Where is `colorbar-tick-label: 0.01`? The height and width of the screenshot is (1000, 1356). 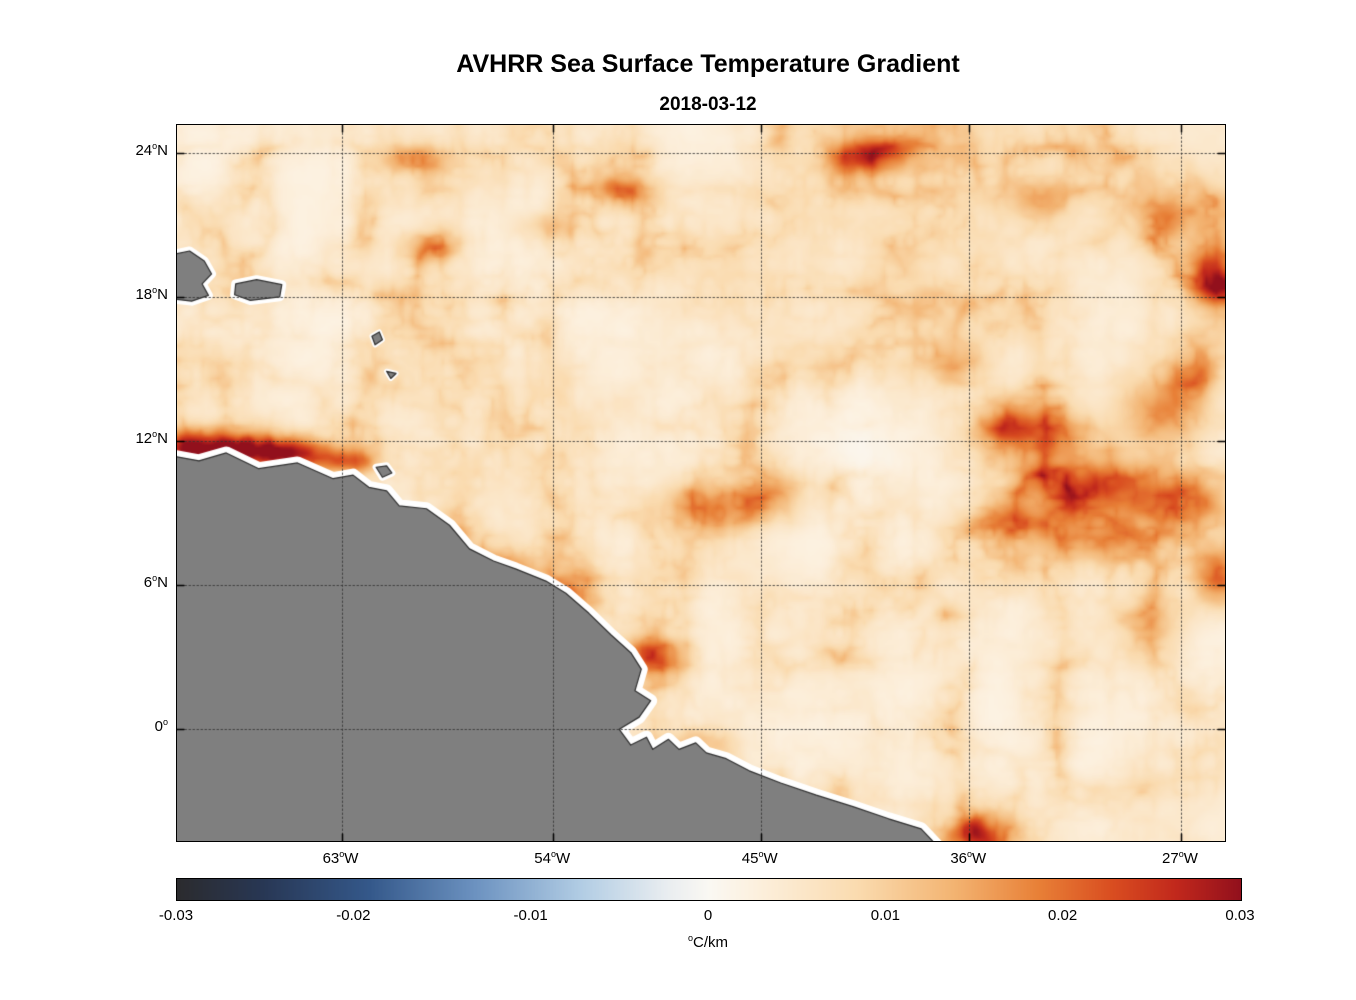 colorbar-tick-label: 0.01 is located at coordinates (885, 915).